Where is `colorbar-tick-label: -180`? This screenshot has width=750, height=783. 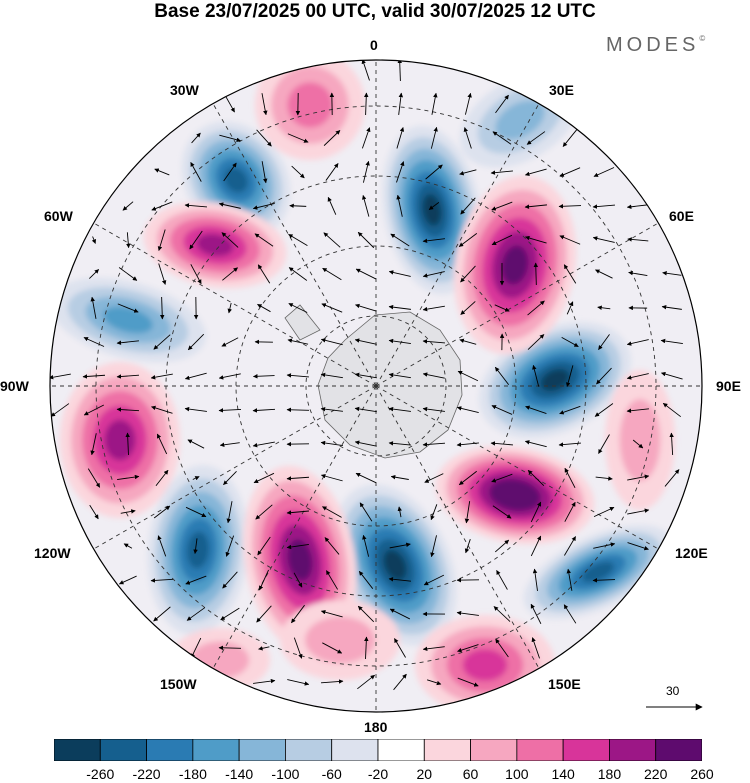
colorbar-tick-label: -180 is located at coordinates (192, 774).